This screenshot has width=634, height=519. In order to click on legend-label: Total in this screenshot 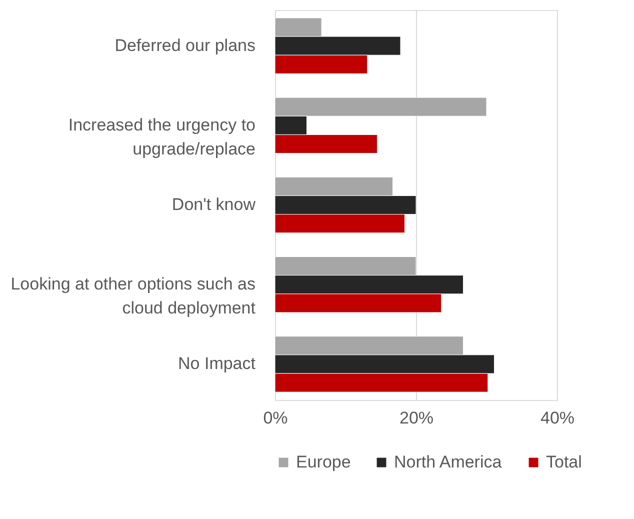, I will do `click(564, 462)`.